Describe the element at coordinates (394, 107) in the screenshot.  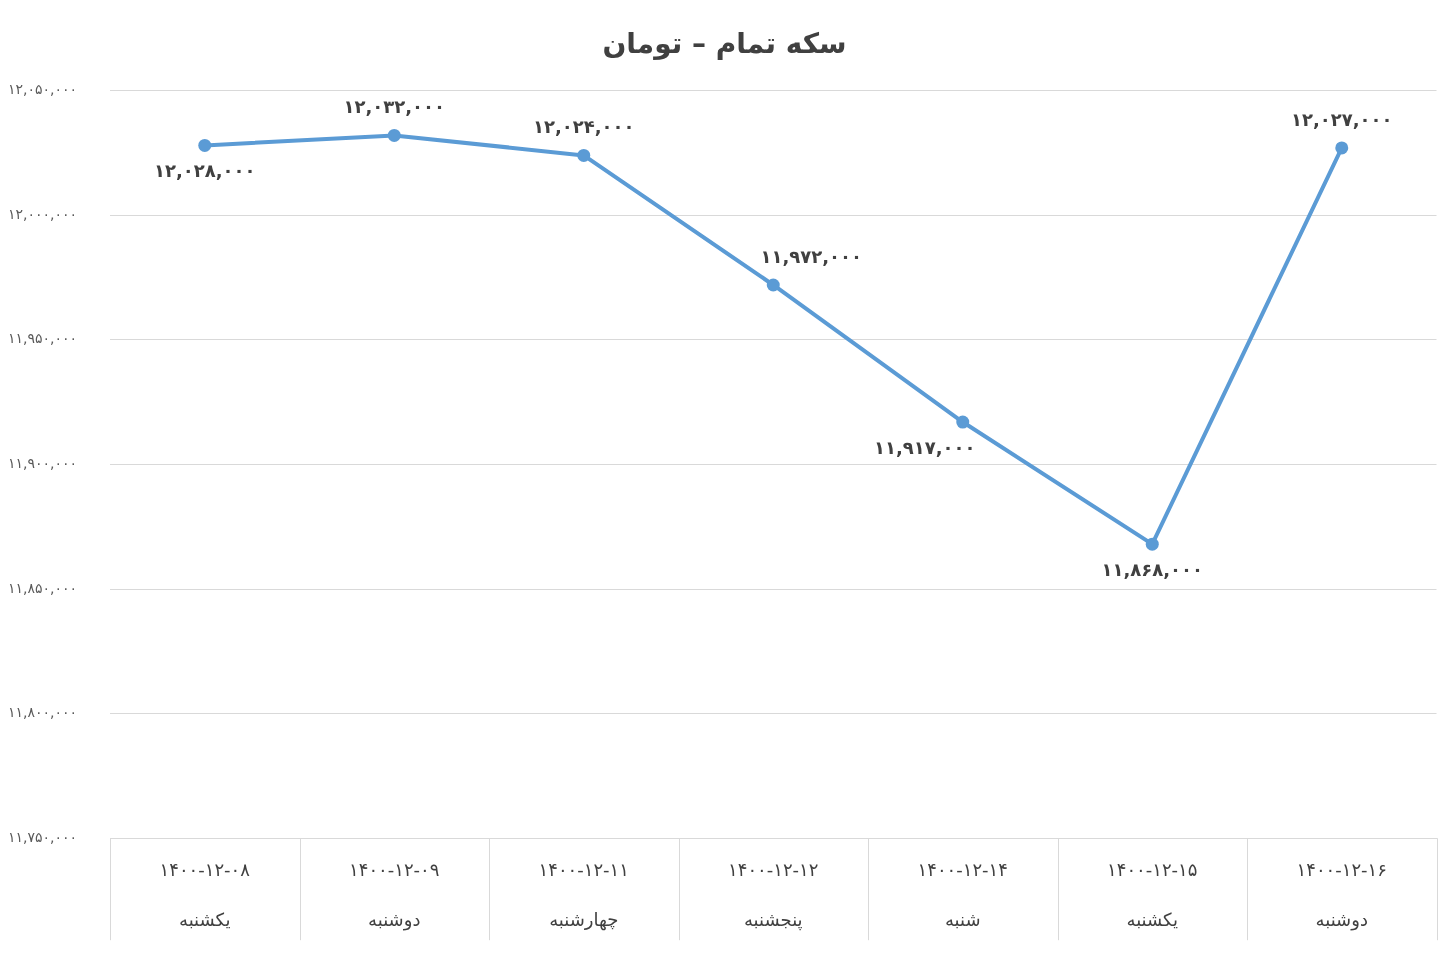
I see `data-label: ۱۲,۰۳۲,۰۰۰` at that location.